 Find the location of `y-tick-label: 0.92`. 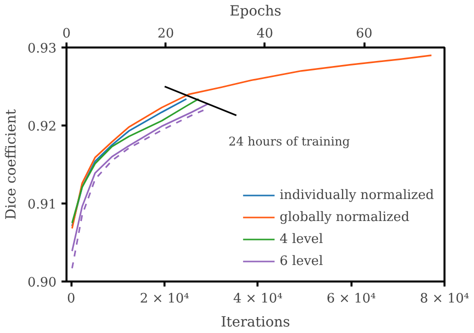

y-tick-label: 0.92 is located at coordinates (42, 127).